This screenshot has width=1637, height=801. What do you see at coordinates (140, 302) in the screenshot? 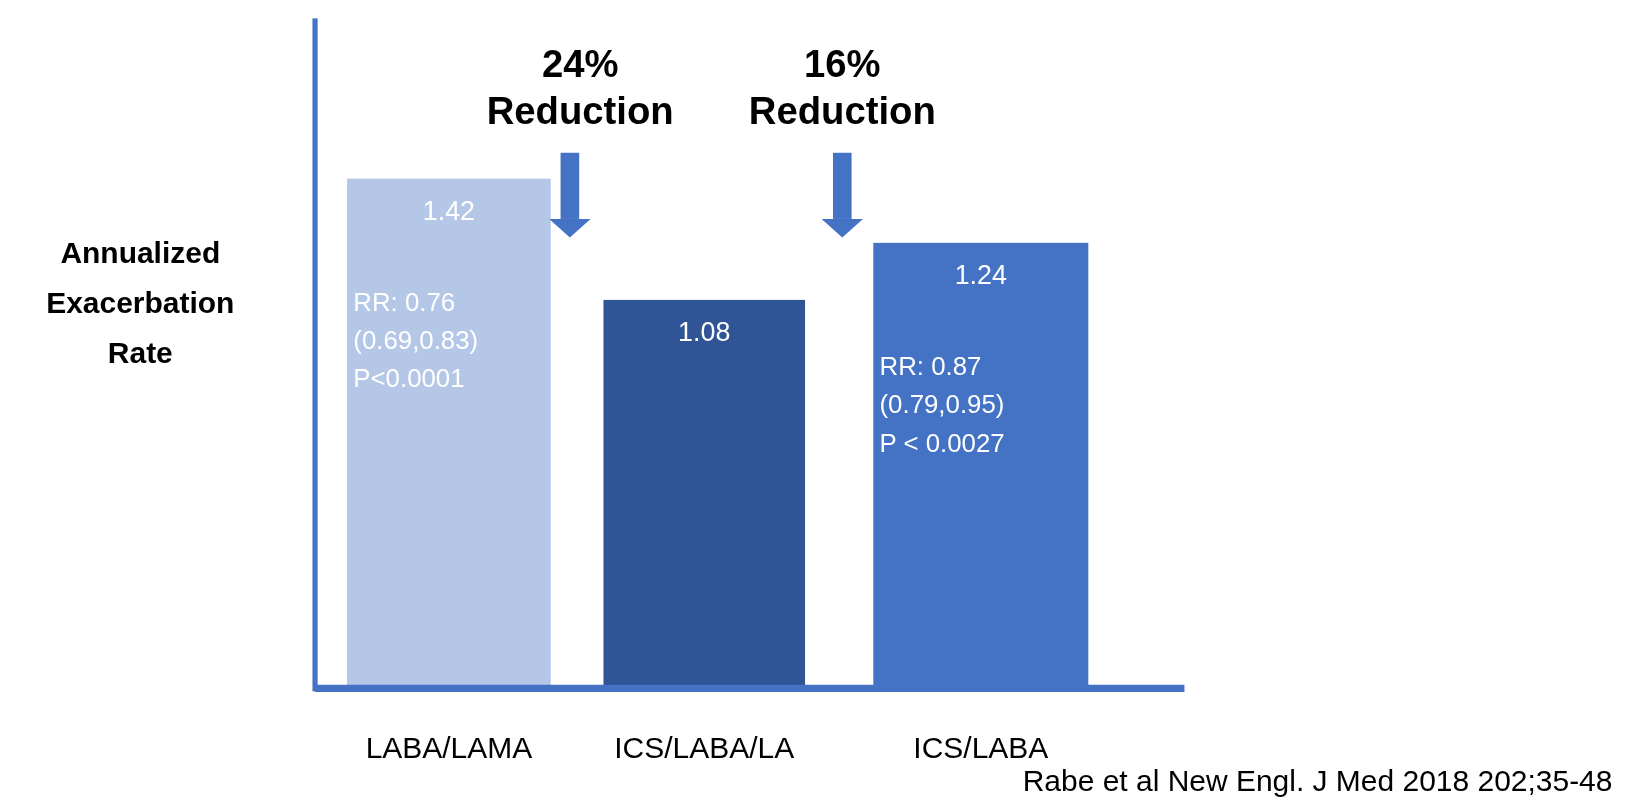
I see `y-axis-title: Annualized Exacerbation Rate` at bounding box center [140, 302].